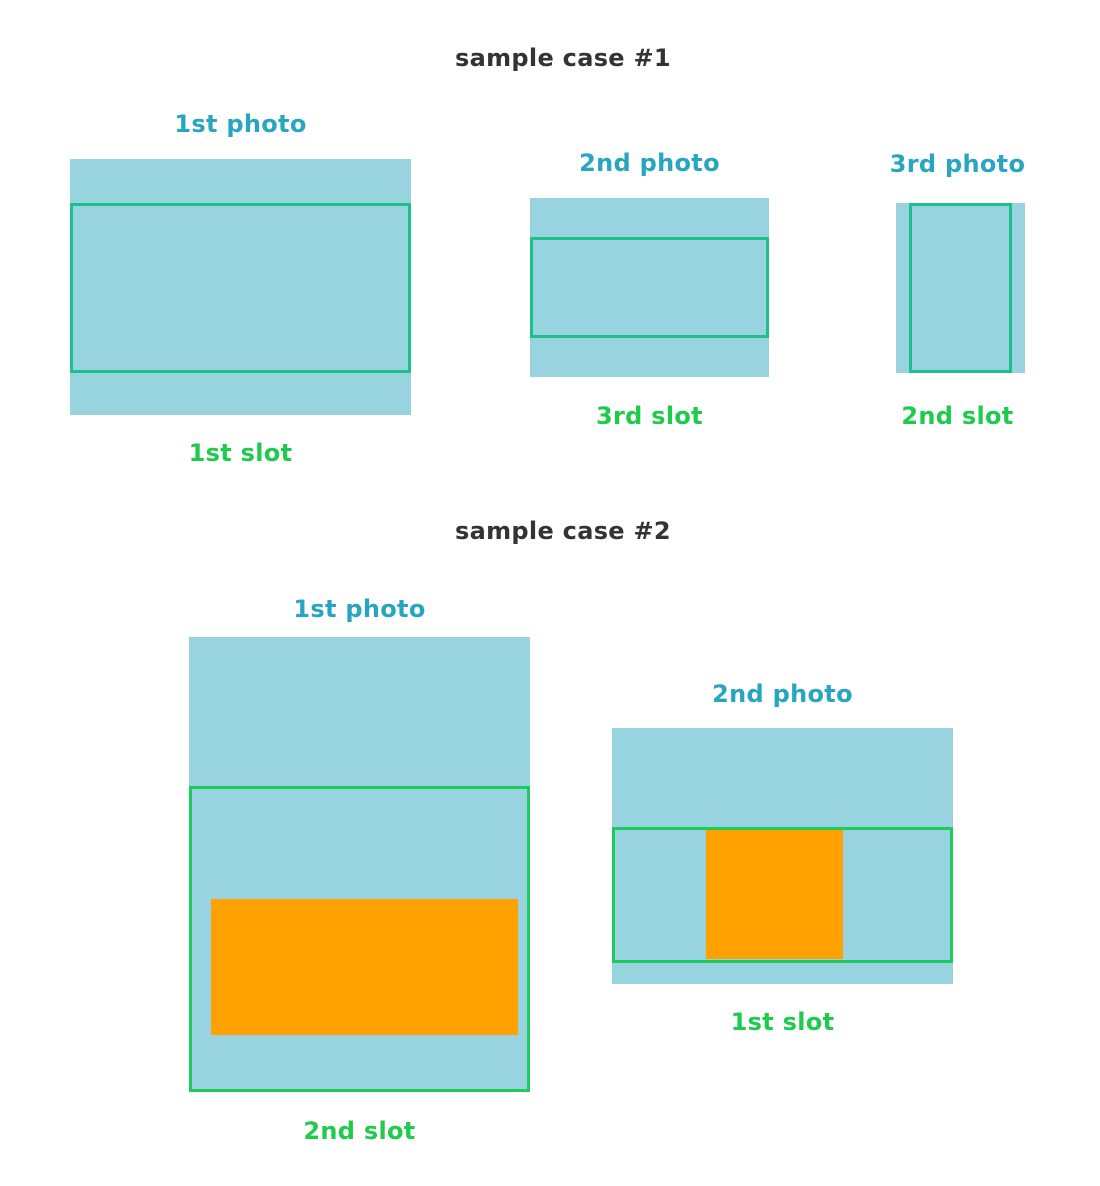 Image resolution: width=1100 pixels, height=1186 pixels. I want to click on case1-photo2-label: 2nd photo, so click(649, 163).